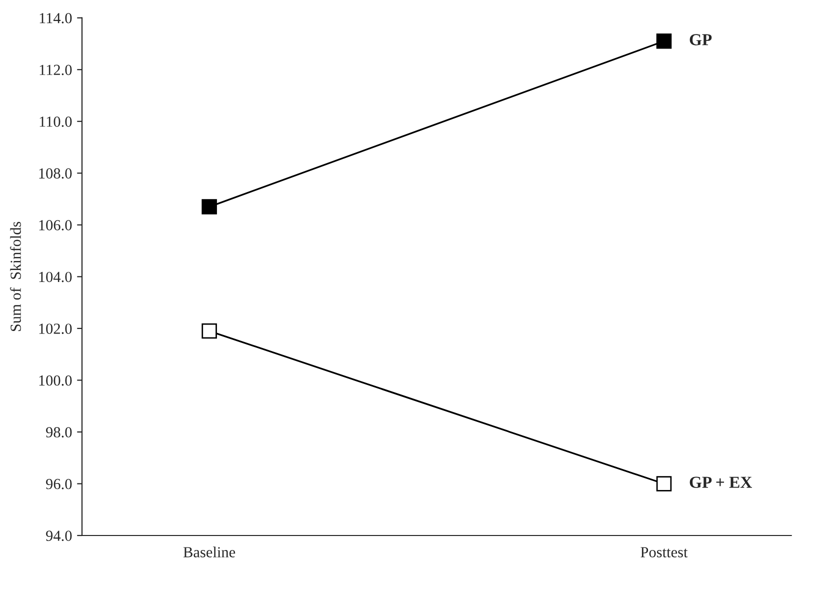 The height and width of the screenshot is (595, 820). Describe the element at coordinates (59, 536) in the screenshot. I see `y-tick-label: 94.0` at that location.